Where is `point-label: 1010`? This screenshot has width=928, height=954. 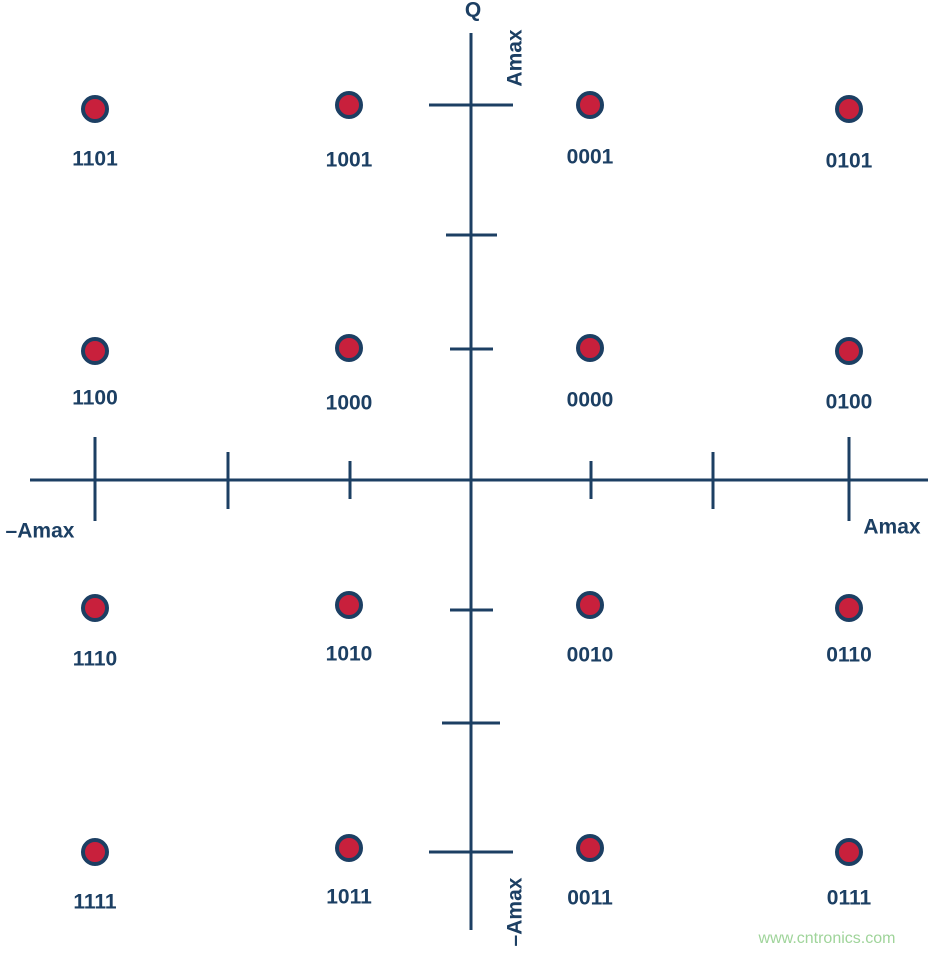 point-label: 1010 is located at coordinates (349, 654).